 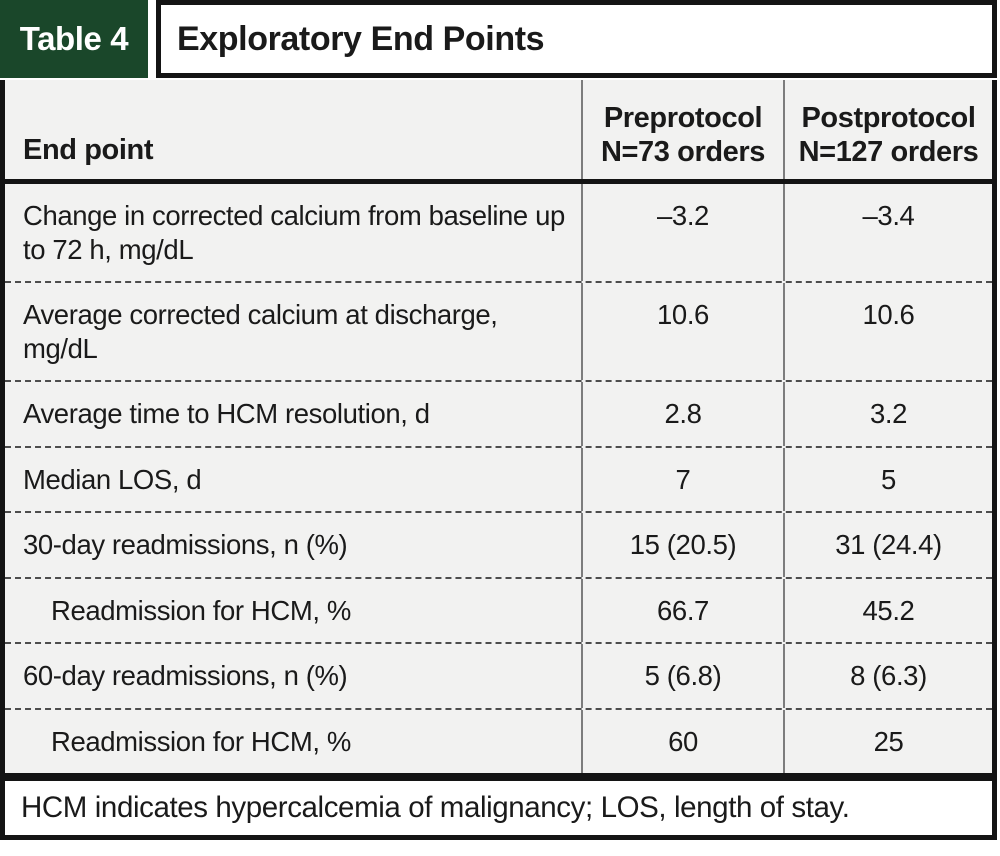 I want to click on endpoint-label: Average time to HCM resolution, d, so click(x=226, y=414).